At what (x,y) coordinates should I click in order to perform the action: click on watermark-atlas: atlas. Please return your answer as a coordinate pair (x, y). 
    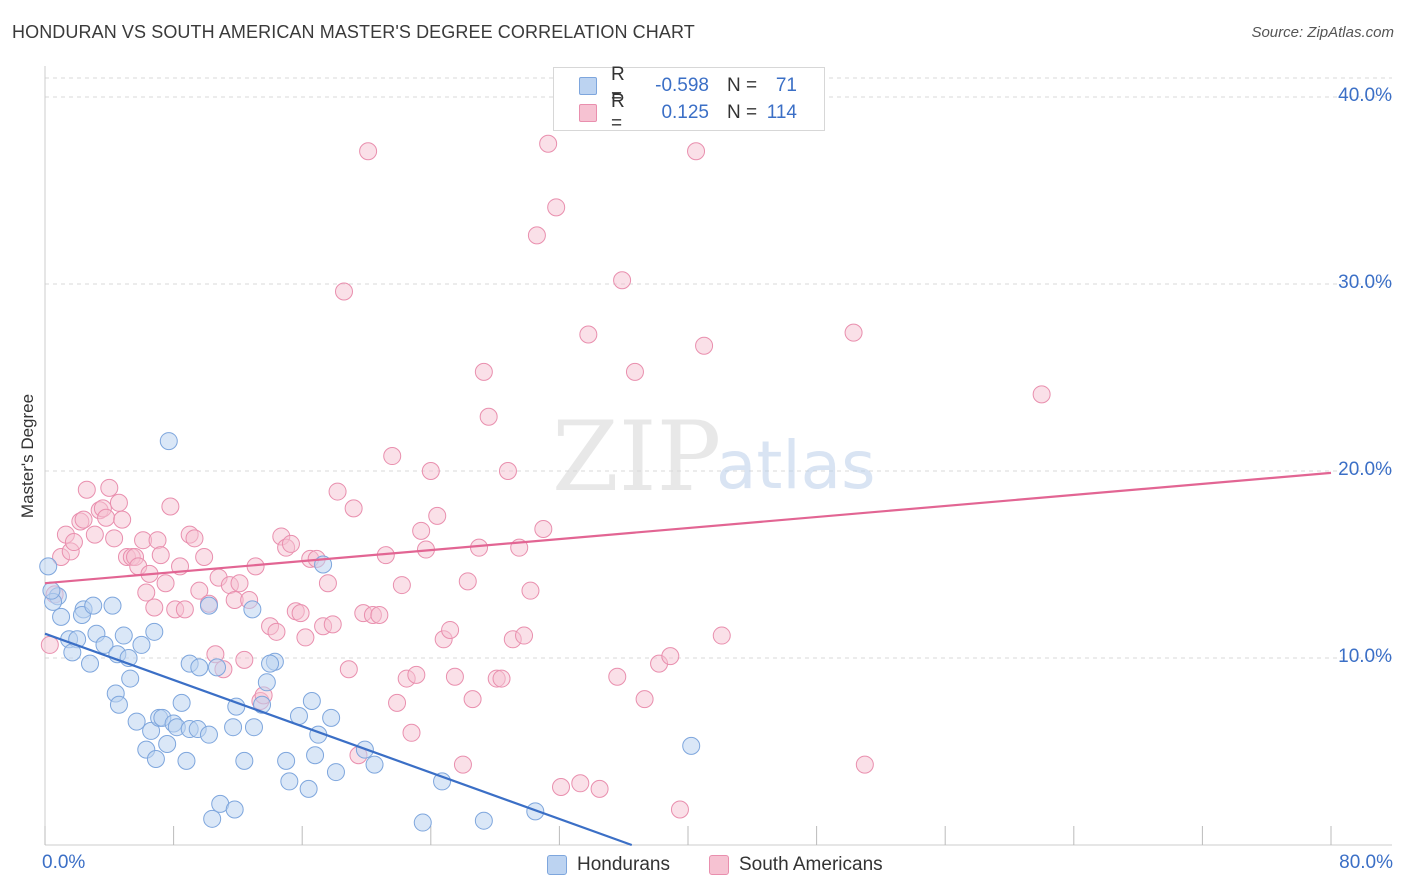
    Looking at the image, I should click on (796, 465).